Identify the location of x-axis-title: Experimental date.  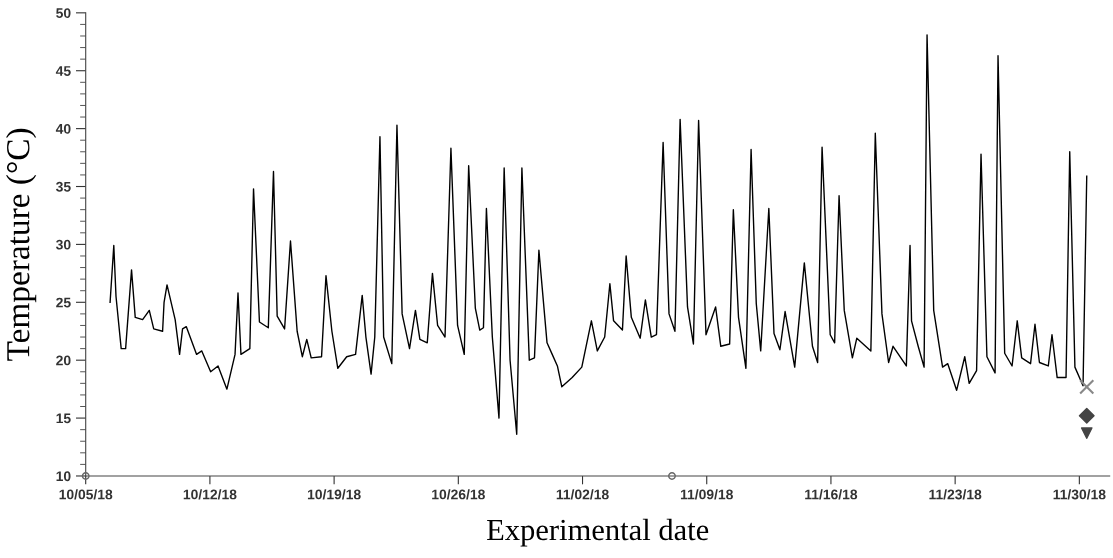
(598, 532).